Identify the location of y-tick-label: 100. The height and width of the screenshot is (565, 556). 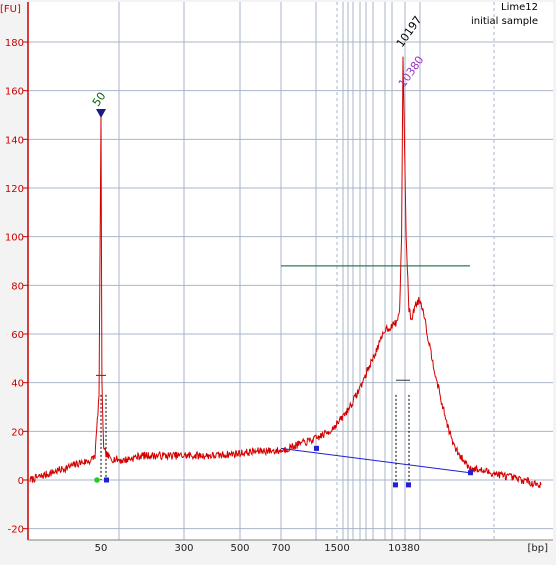
(14, 238).